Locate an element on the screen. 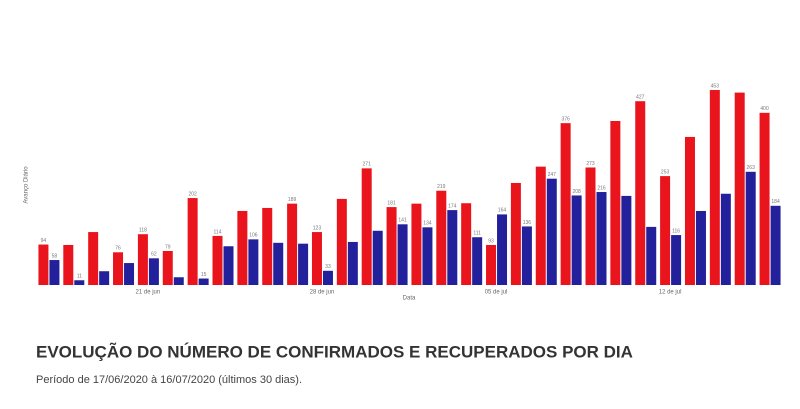 The width and height of the screenshot is (800, 409). y-axis-label: Avanço Diário is located at coordinates (27, 185).